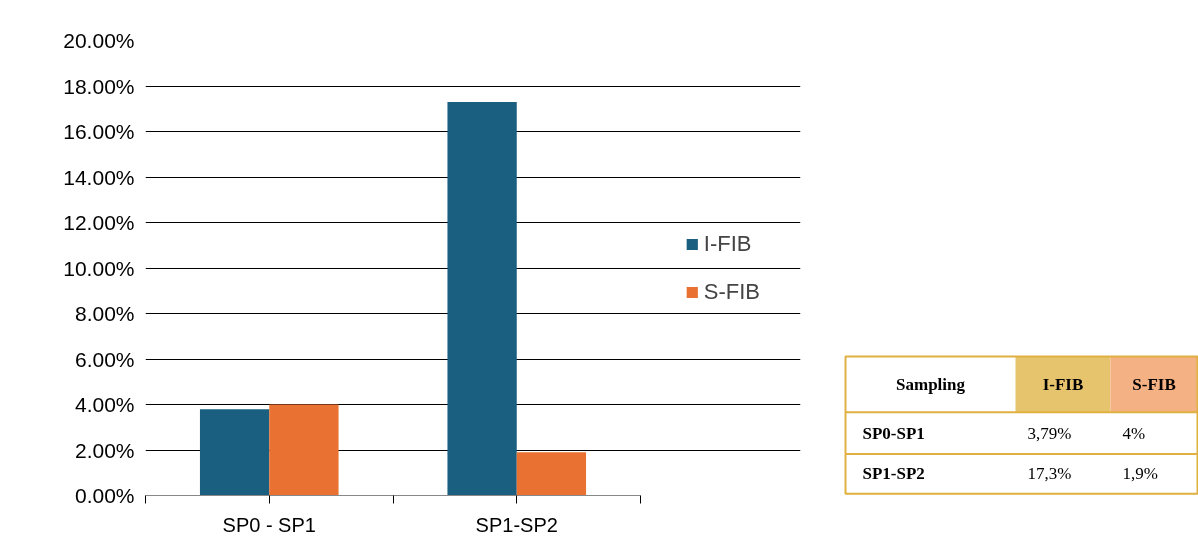 This screenshot has height=547, width=1198. Describe the element at coordinates (99, 86) in the screenshot. I see `y-tick-label: 18.00%` at that location.